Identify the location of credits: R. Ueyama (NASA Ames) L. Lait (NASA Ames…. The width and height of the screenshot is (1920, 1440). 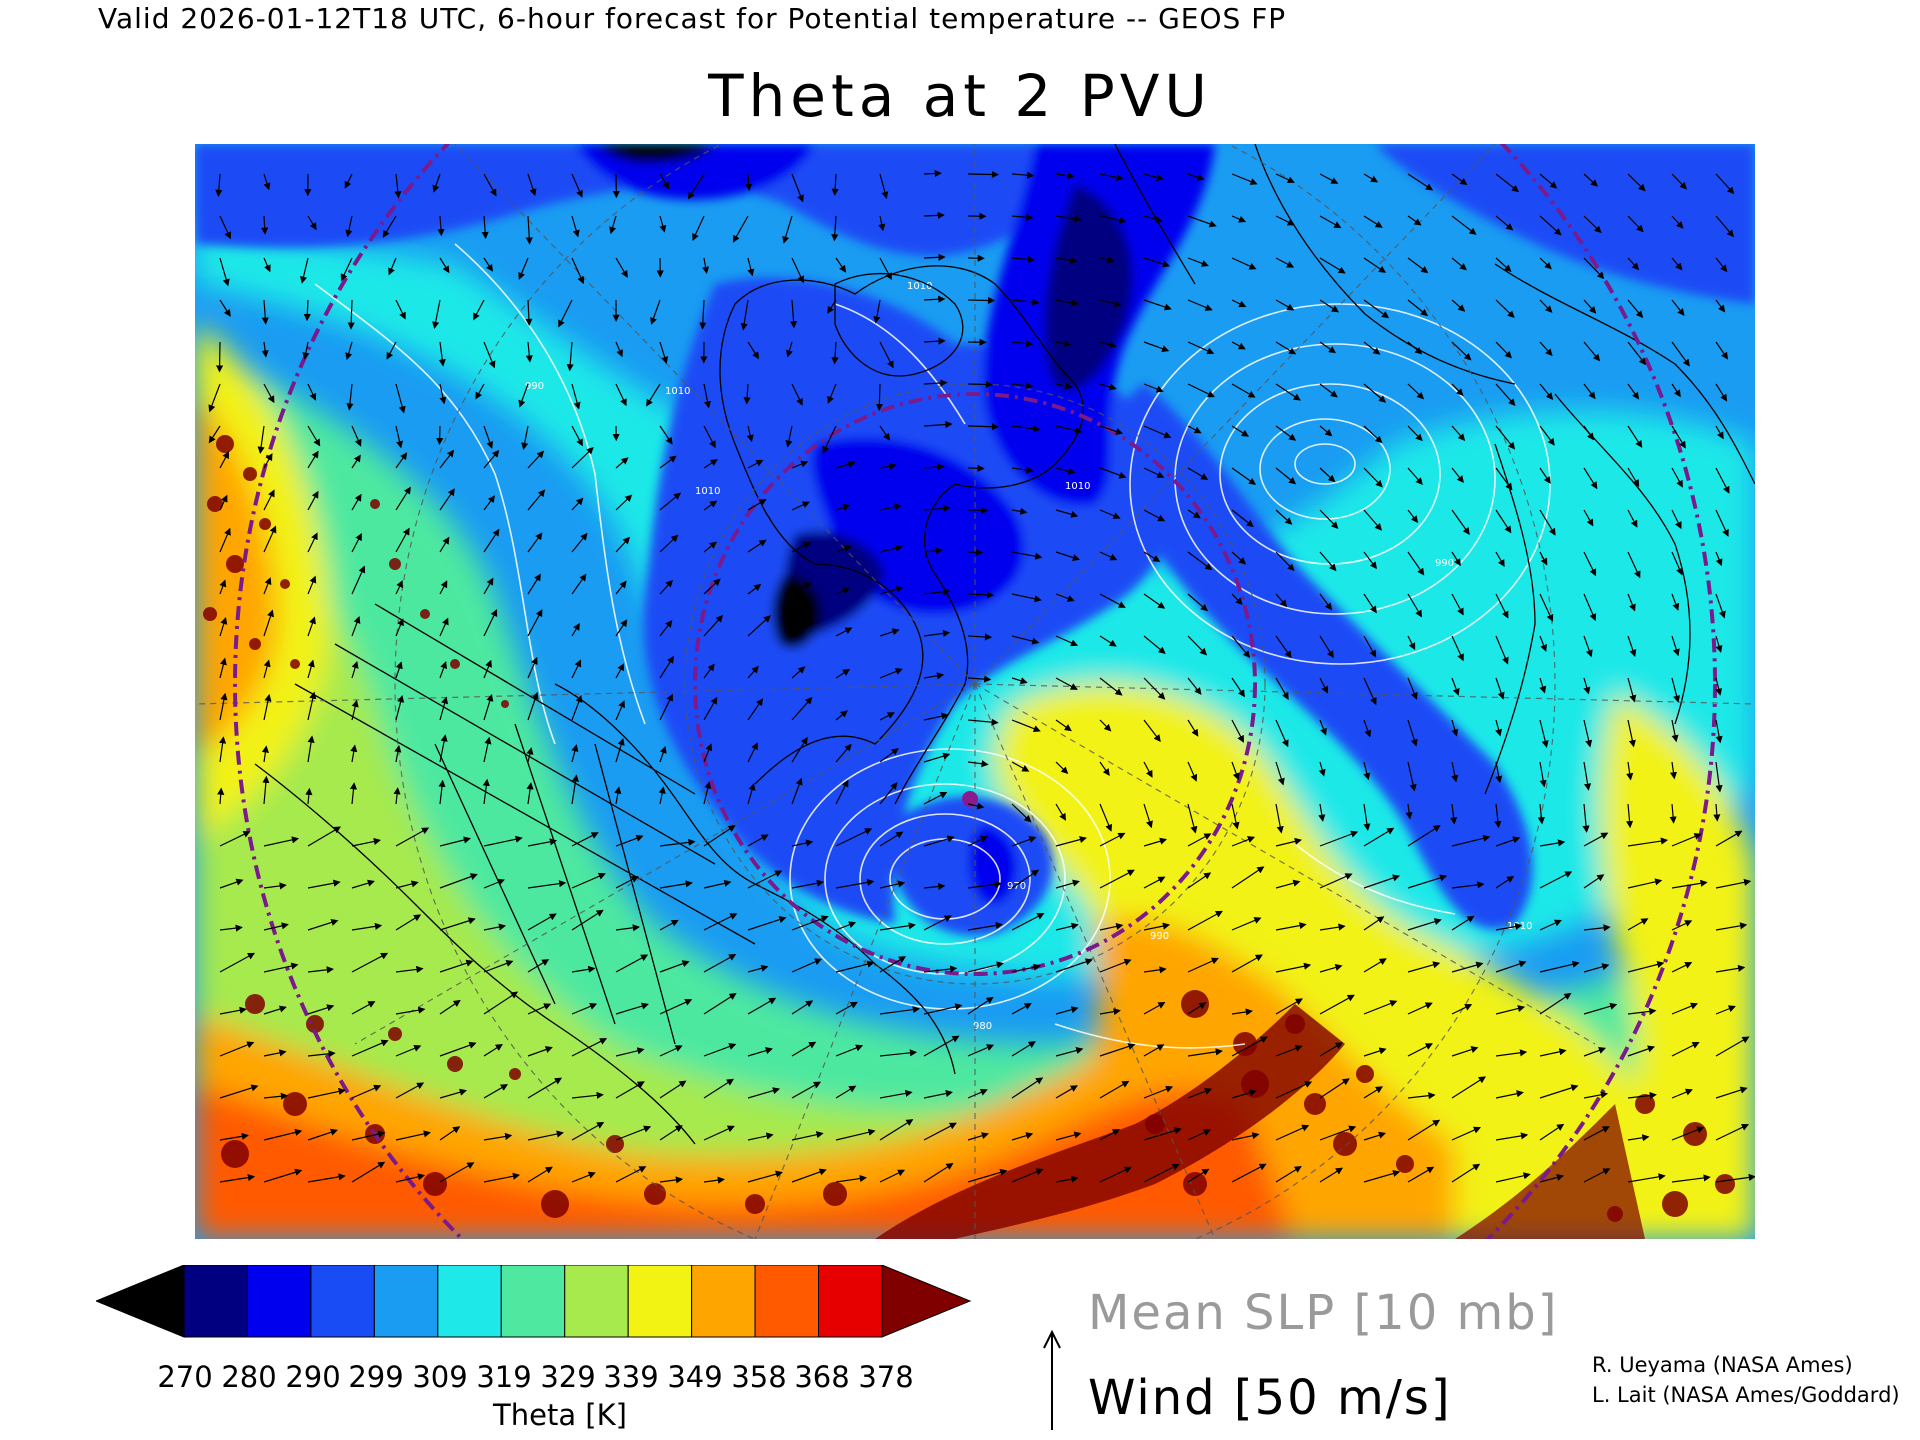
(1746, 1380).